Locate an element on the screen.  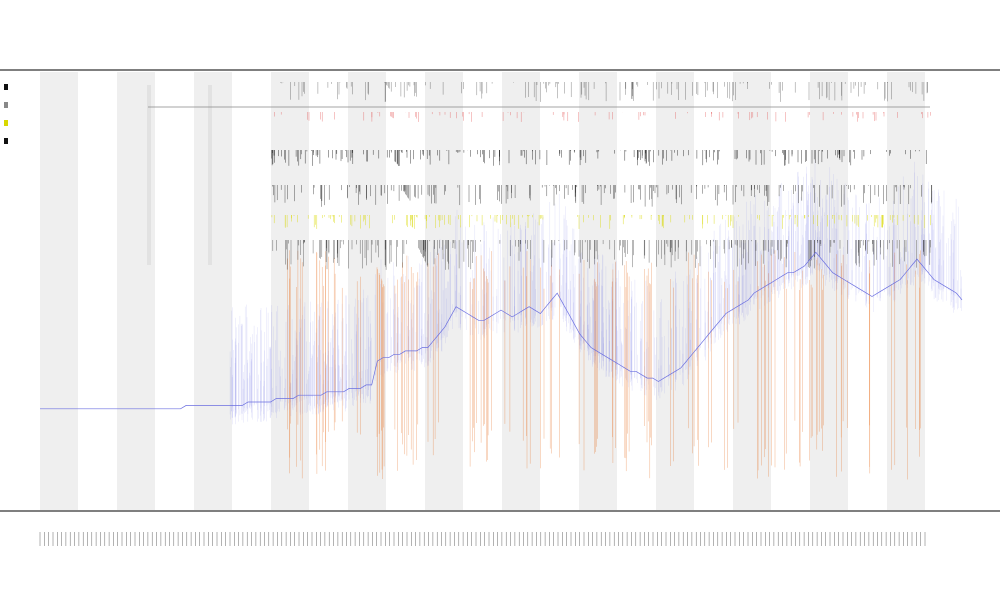
x-tick-labels is located at coordinates (482, 539).